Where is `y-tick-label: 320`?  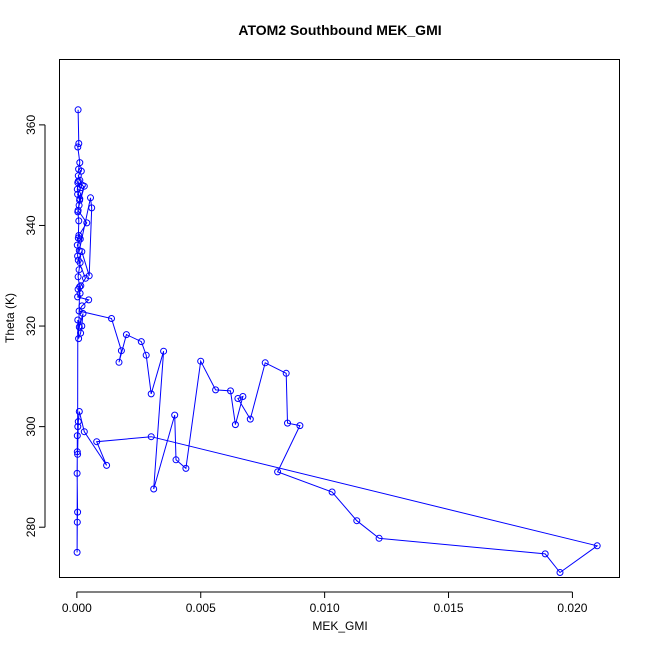 y-tick-label: 320 is located at coordinates (31, 326).